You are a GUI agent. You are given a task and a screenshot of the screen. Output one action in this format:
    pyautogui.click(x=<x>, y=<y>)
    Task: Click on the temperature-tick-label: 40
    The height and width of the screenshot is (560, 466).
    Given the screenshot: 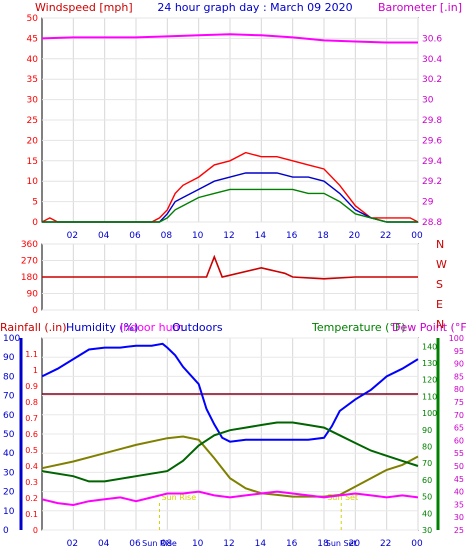 What is the action you would take?
    pyautogui.click(x=427, y=513)
    